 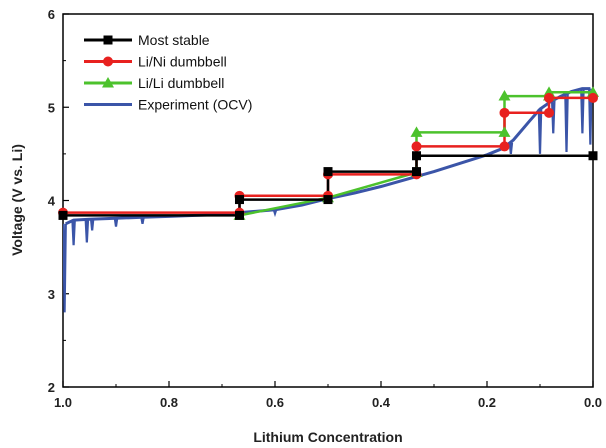 What do you see at coordinates (58, 201) in the screenshot?
I see `y-axis-ticks: 2 3 4 5 6` at bounding box center [58, 201].